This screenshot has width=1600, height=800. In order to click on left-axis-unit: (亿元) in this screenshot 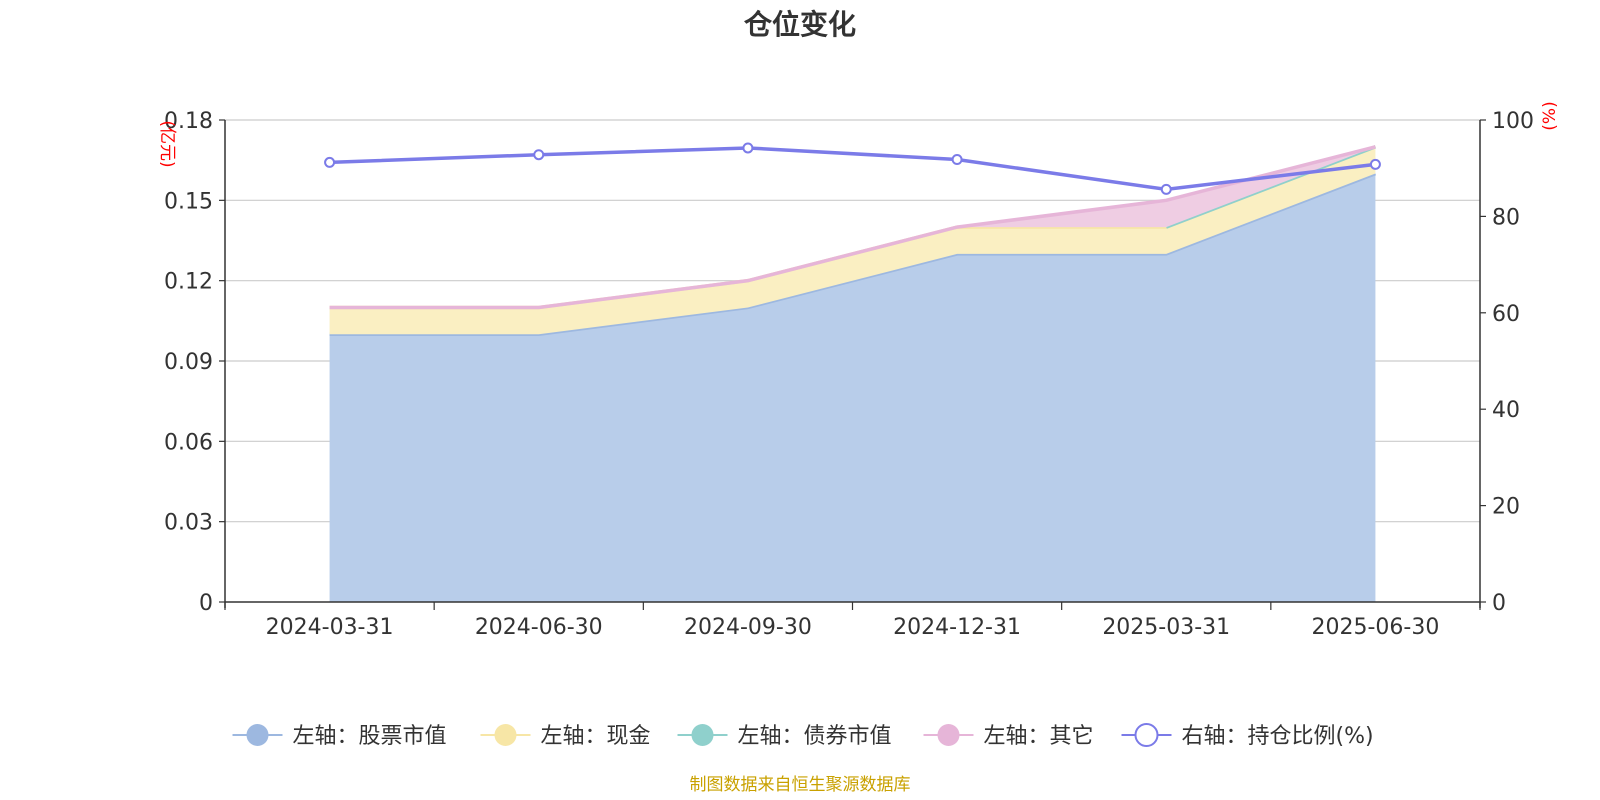, I will do `click(167, 143)`.